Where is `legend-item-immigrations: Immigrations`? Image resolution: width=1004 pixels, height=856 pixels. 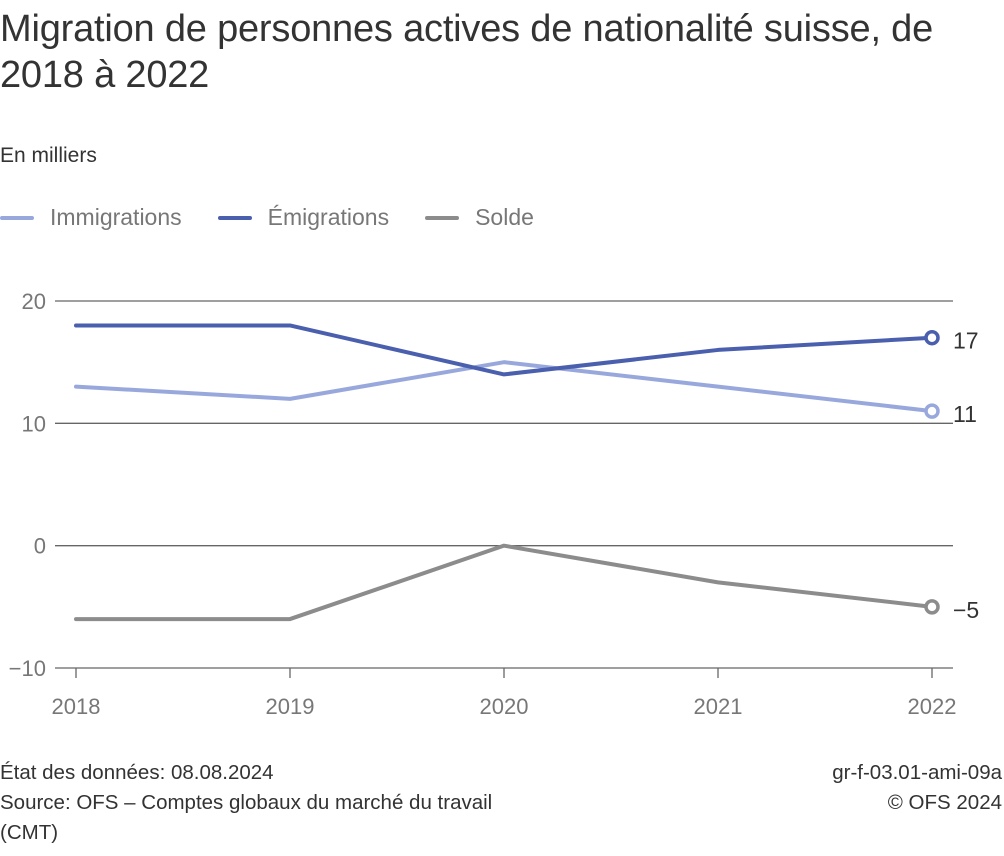 legend-item-immigrations: Immigrations is located at coordinates (91, 217).